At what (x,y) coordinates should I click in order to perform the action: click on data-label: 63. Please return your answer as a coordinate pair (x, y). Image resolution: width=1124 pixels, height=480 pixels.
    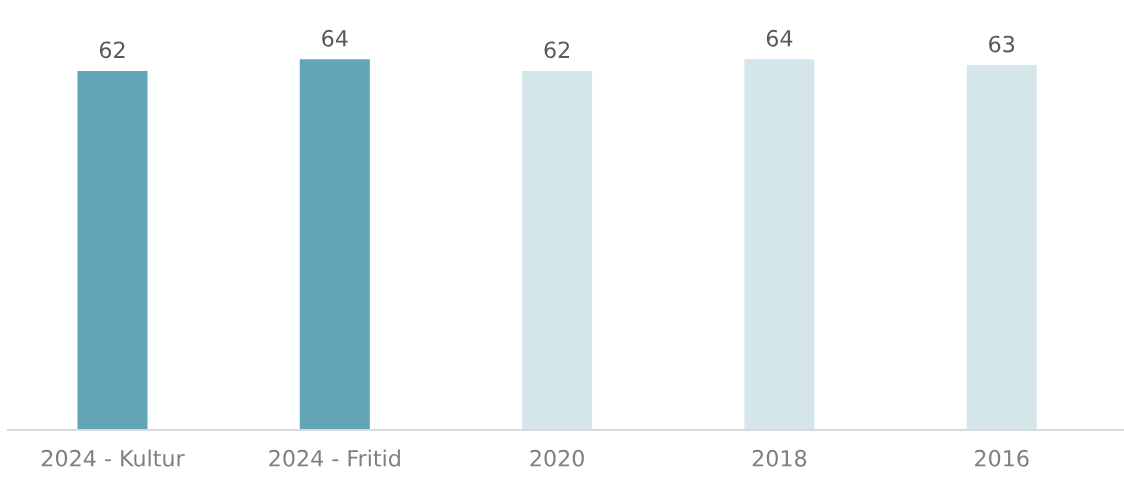
    Looking at the image, I should click on (1002, 44).